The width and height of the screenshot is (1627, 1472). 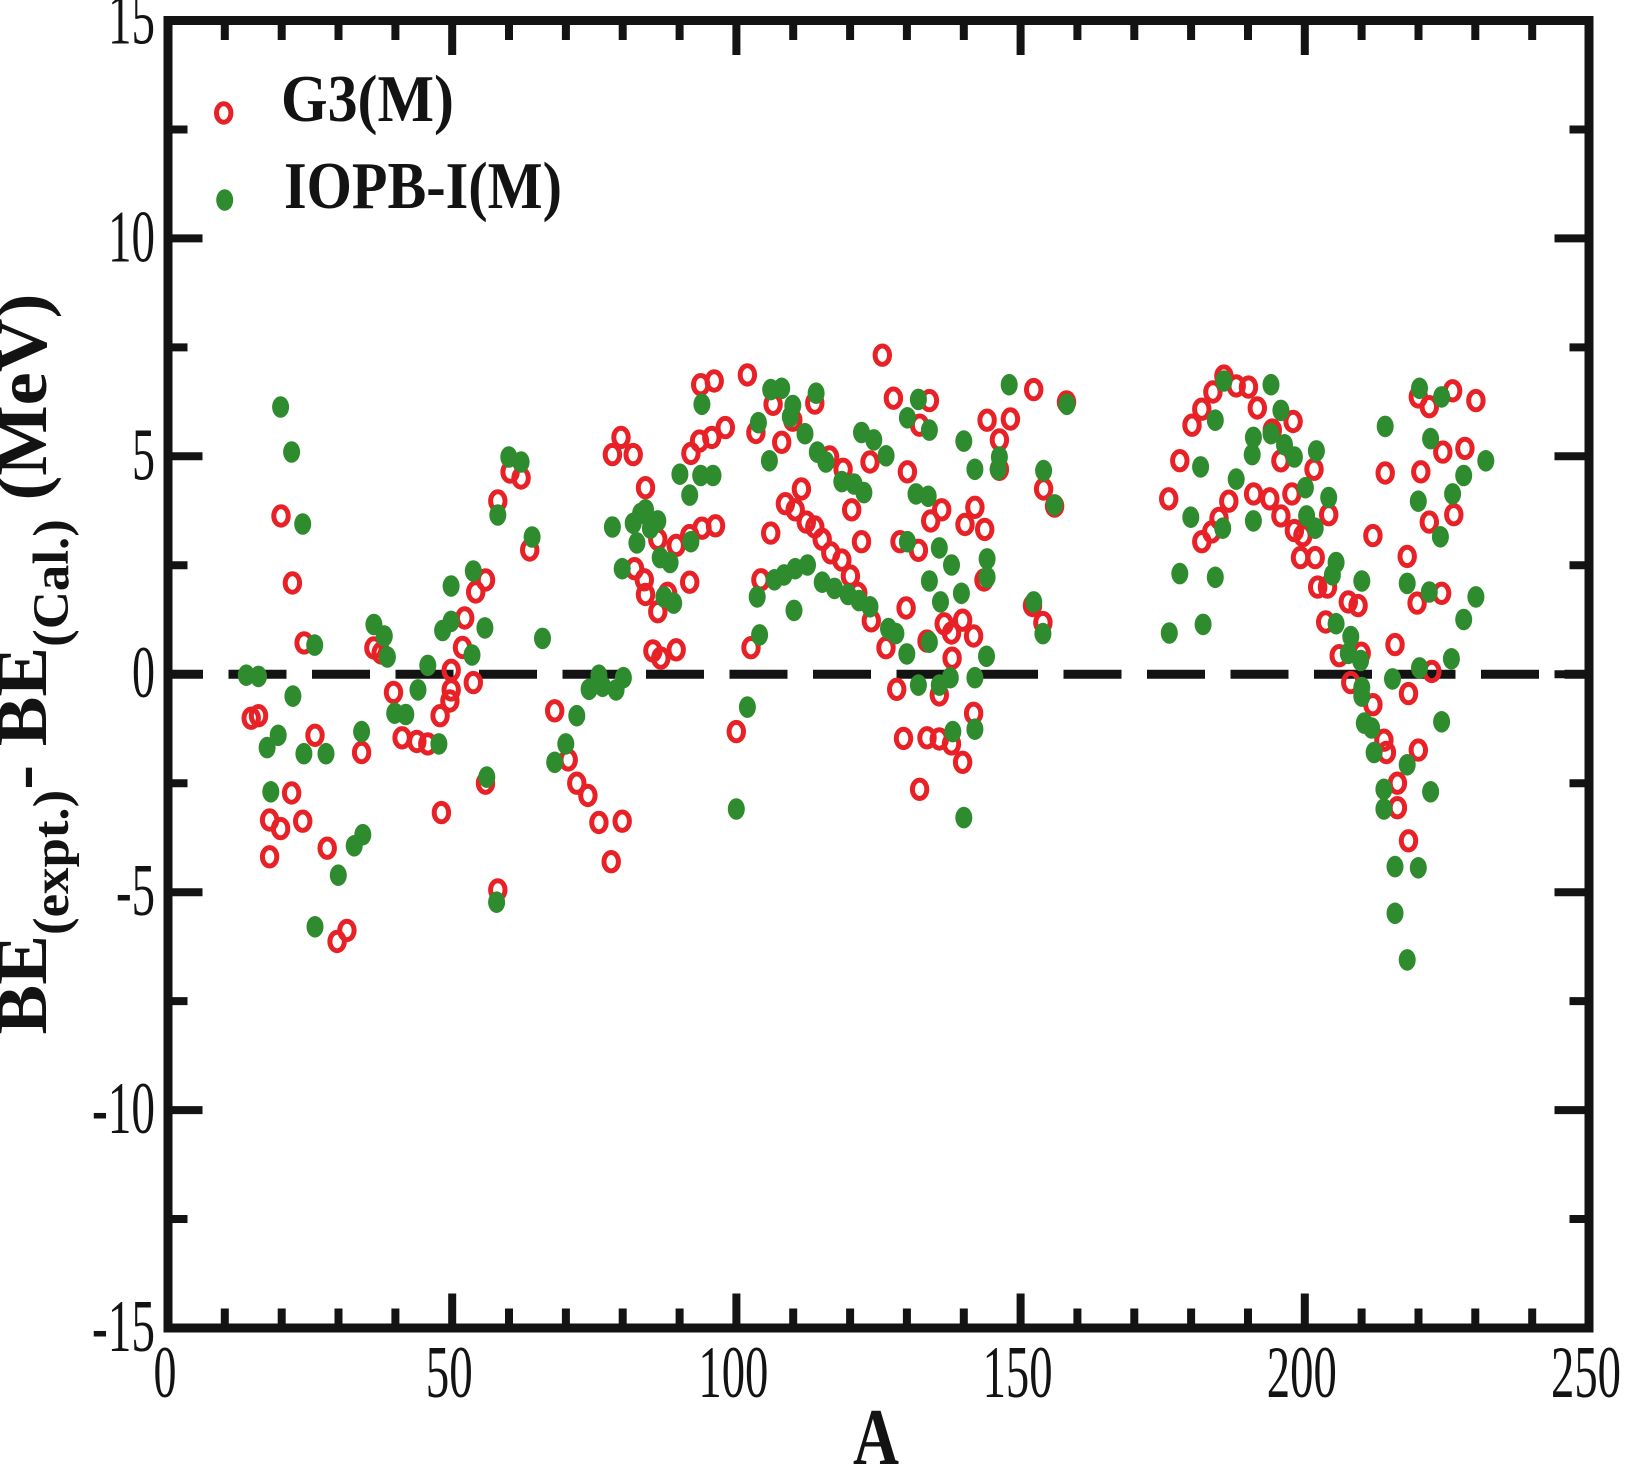 I want to click on svg-text: 10, so click(x=131, y=237).